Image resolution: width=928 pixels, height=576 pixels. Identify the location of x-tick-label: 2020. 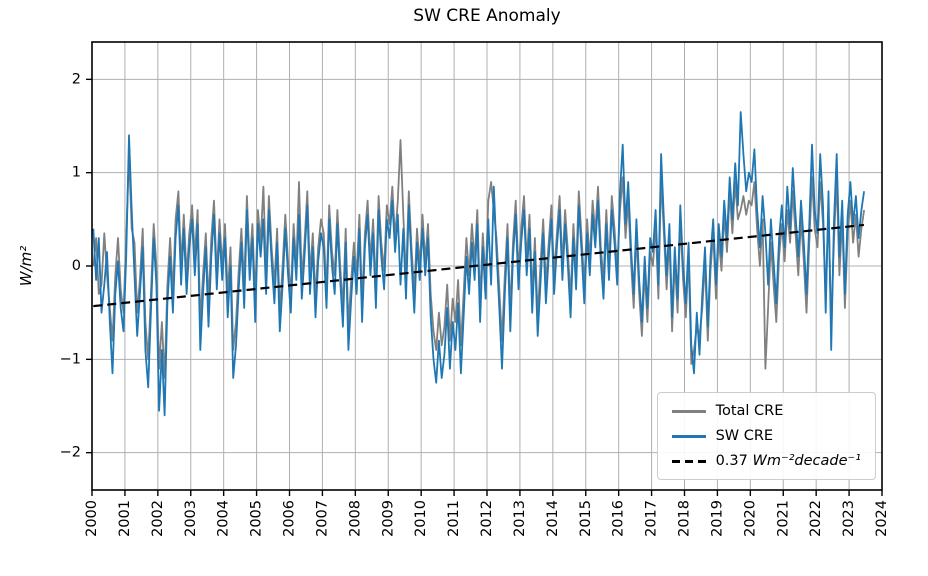
(750, 518).